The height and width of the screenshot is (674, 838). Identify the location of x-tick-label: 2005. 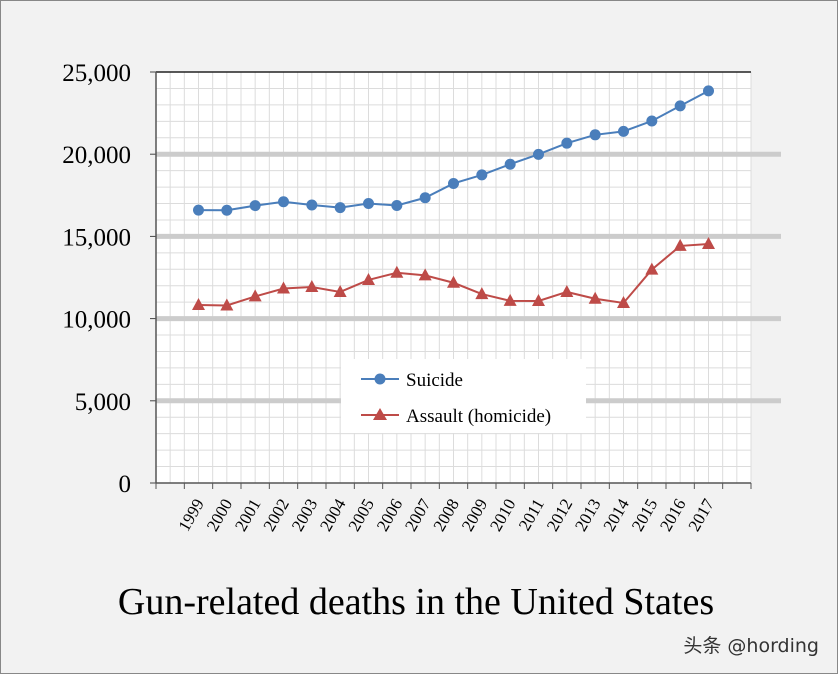
(361, 515).